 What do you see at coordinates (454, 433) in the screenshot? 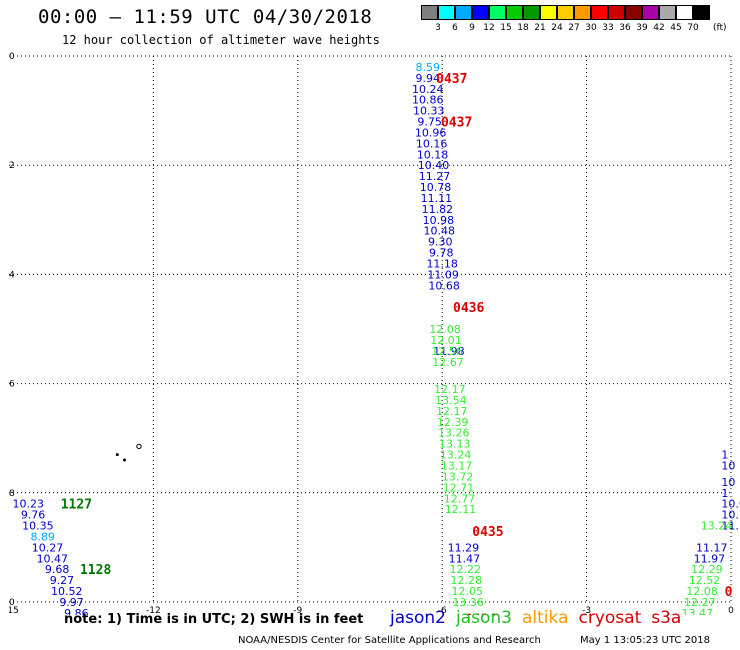
I see `jason3-value-label: 13.26` at bounding box center [454, 433].